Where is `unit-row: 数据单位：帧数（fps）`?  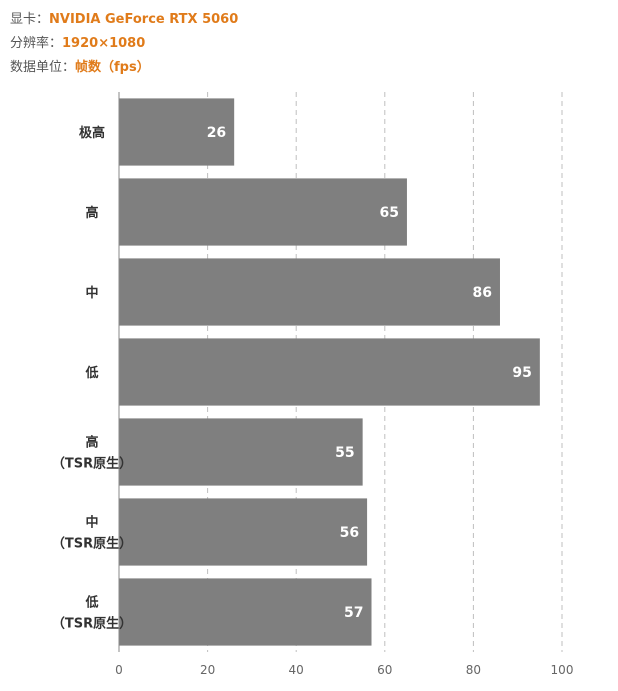
unit-row: 数据单位：帧数（fps） is located at coordinates (124, 68).